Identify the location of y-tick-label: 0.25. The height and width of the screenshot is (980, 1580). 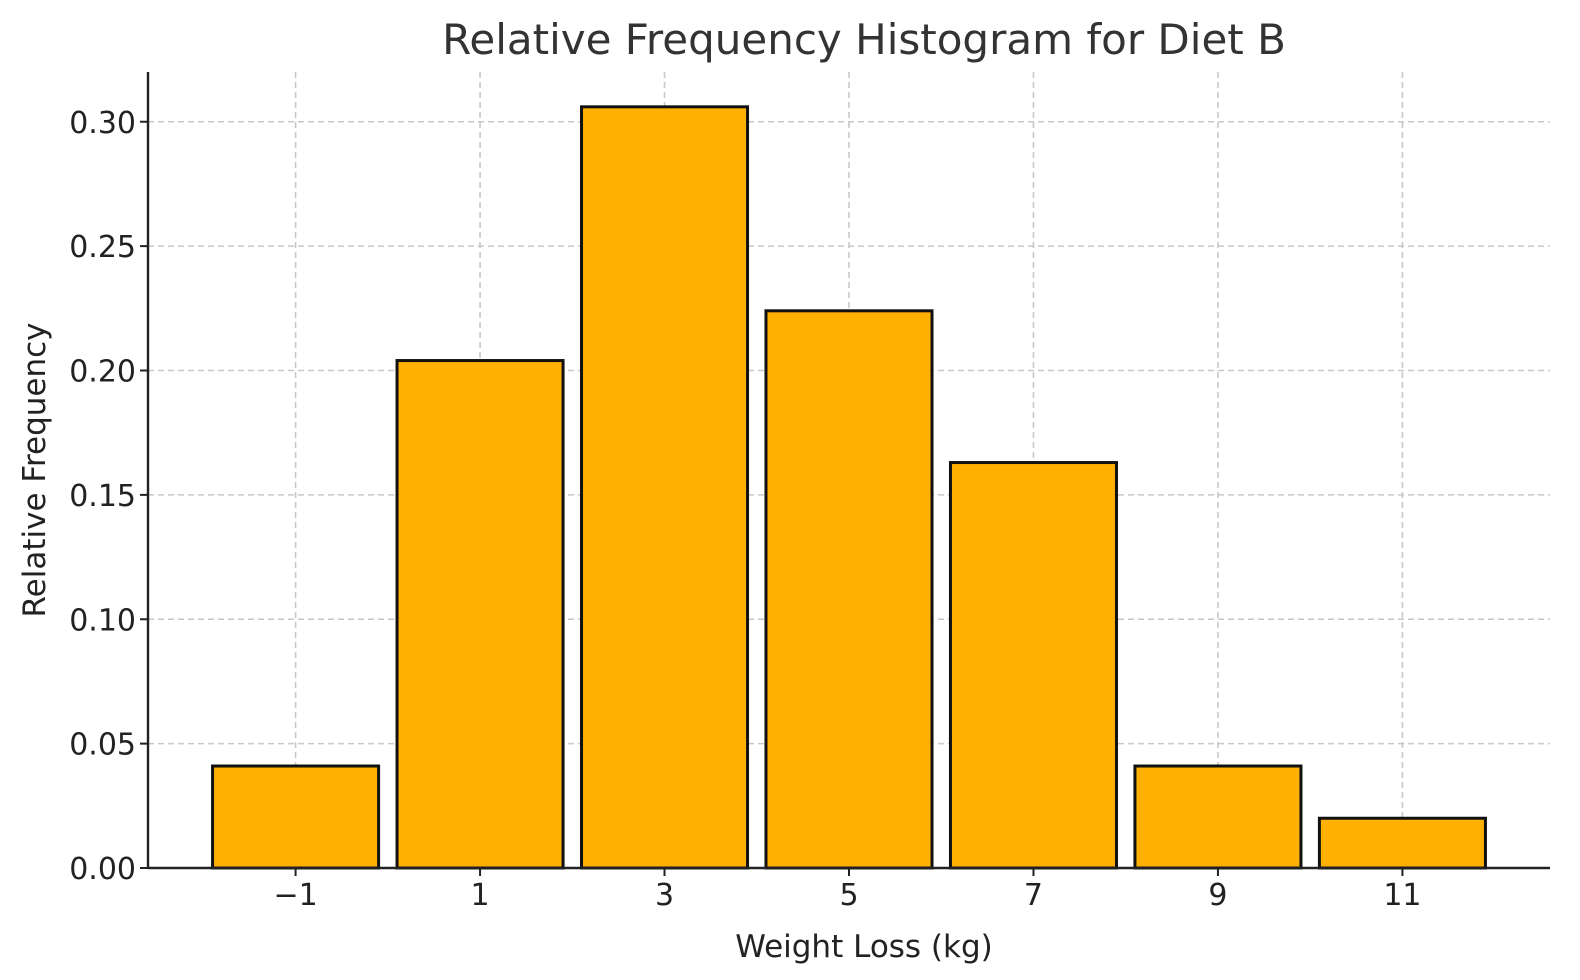
(102, 247).